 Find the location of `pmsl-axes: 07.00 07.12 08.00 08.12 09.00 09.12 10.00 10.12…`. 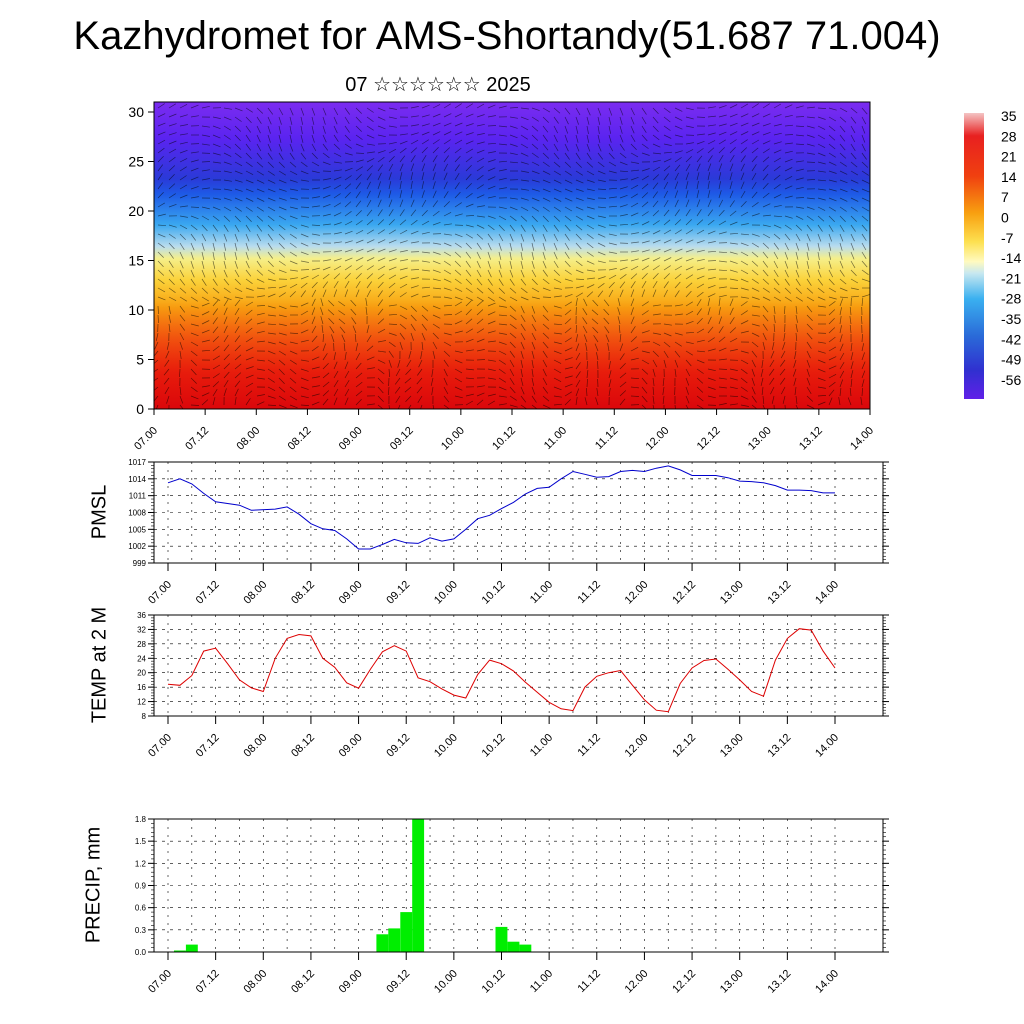

pmsl-axes: 07.00 07.12 08.00 08.12 09.00 09.12 10.00 10.12… is located at coordinates (508, 532).